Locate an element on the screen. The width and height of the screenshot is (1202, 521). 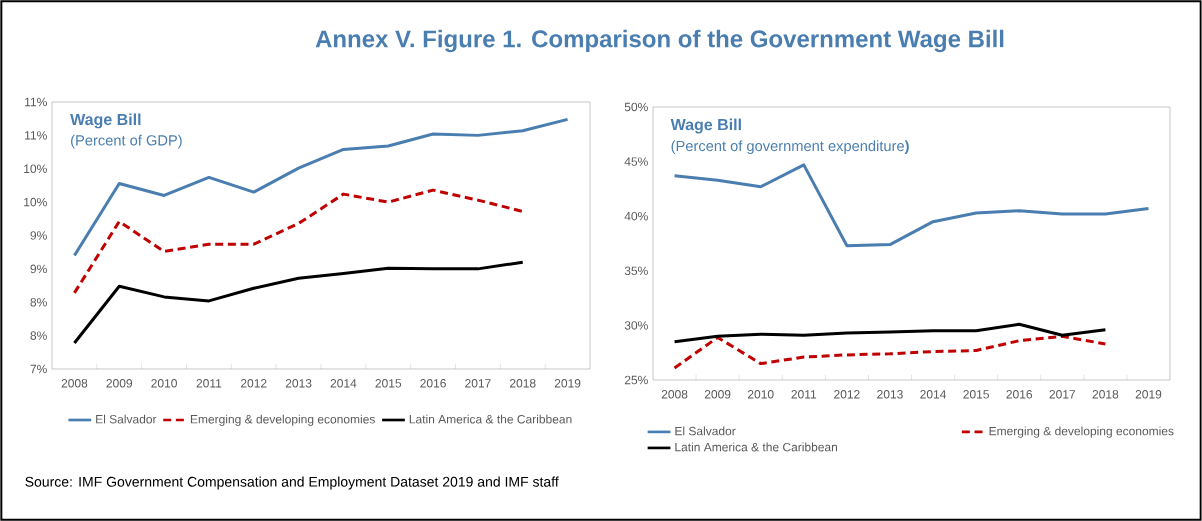
text: Annex V. Figure 1. Comparison of the Government Wage Bill is located at coordinates (659, 41).